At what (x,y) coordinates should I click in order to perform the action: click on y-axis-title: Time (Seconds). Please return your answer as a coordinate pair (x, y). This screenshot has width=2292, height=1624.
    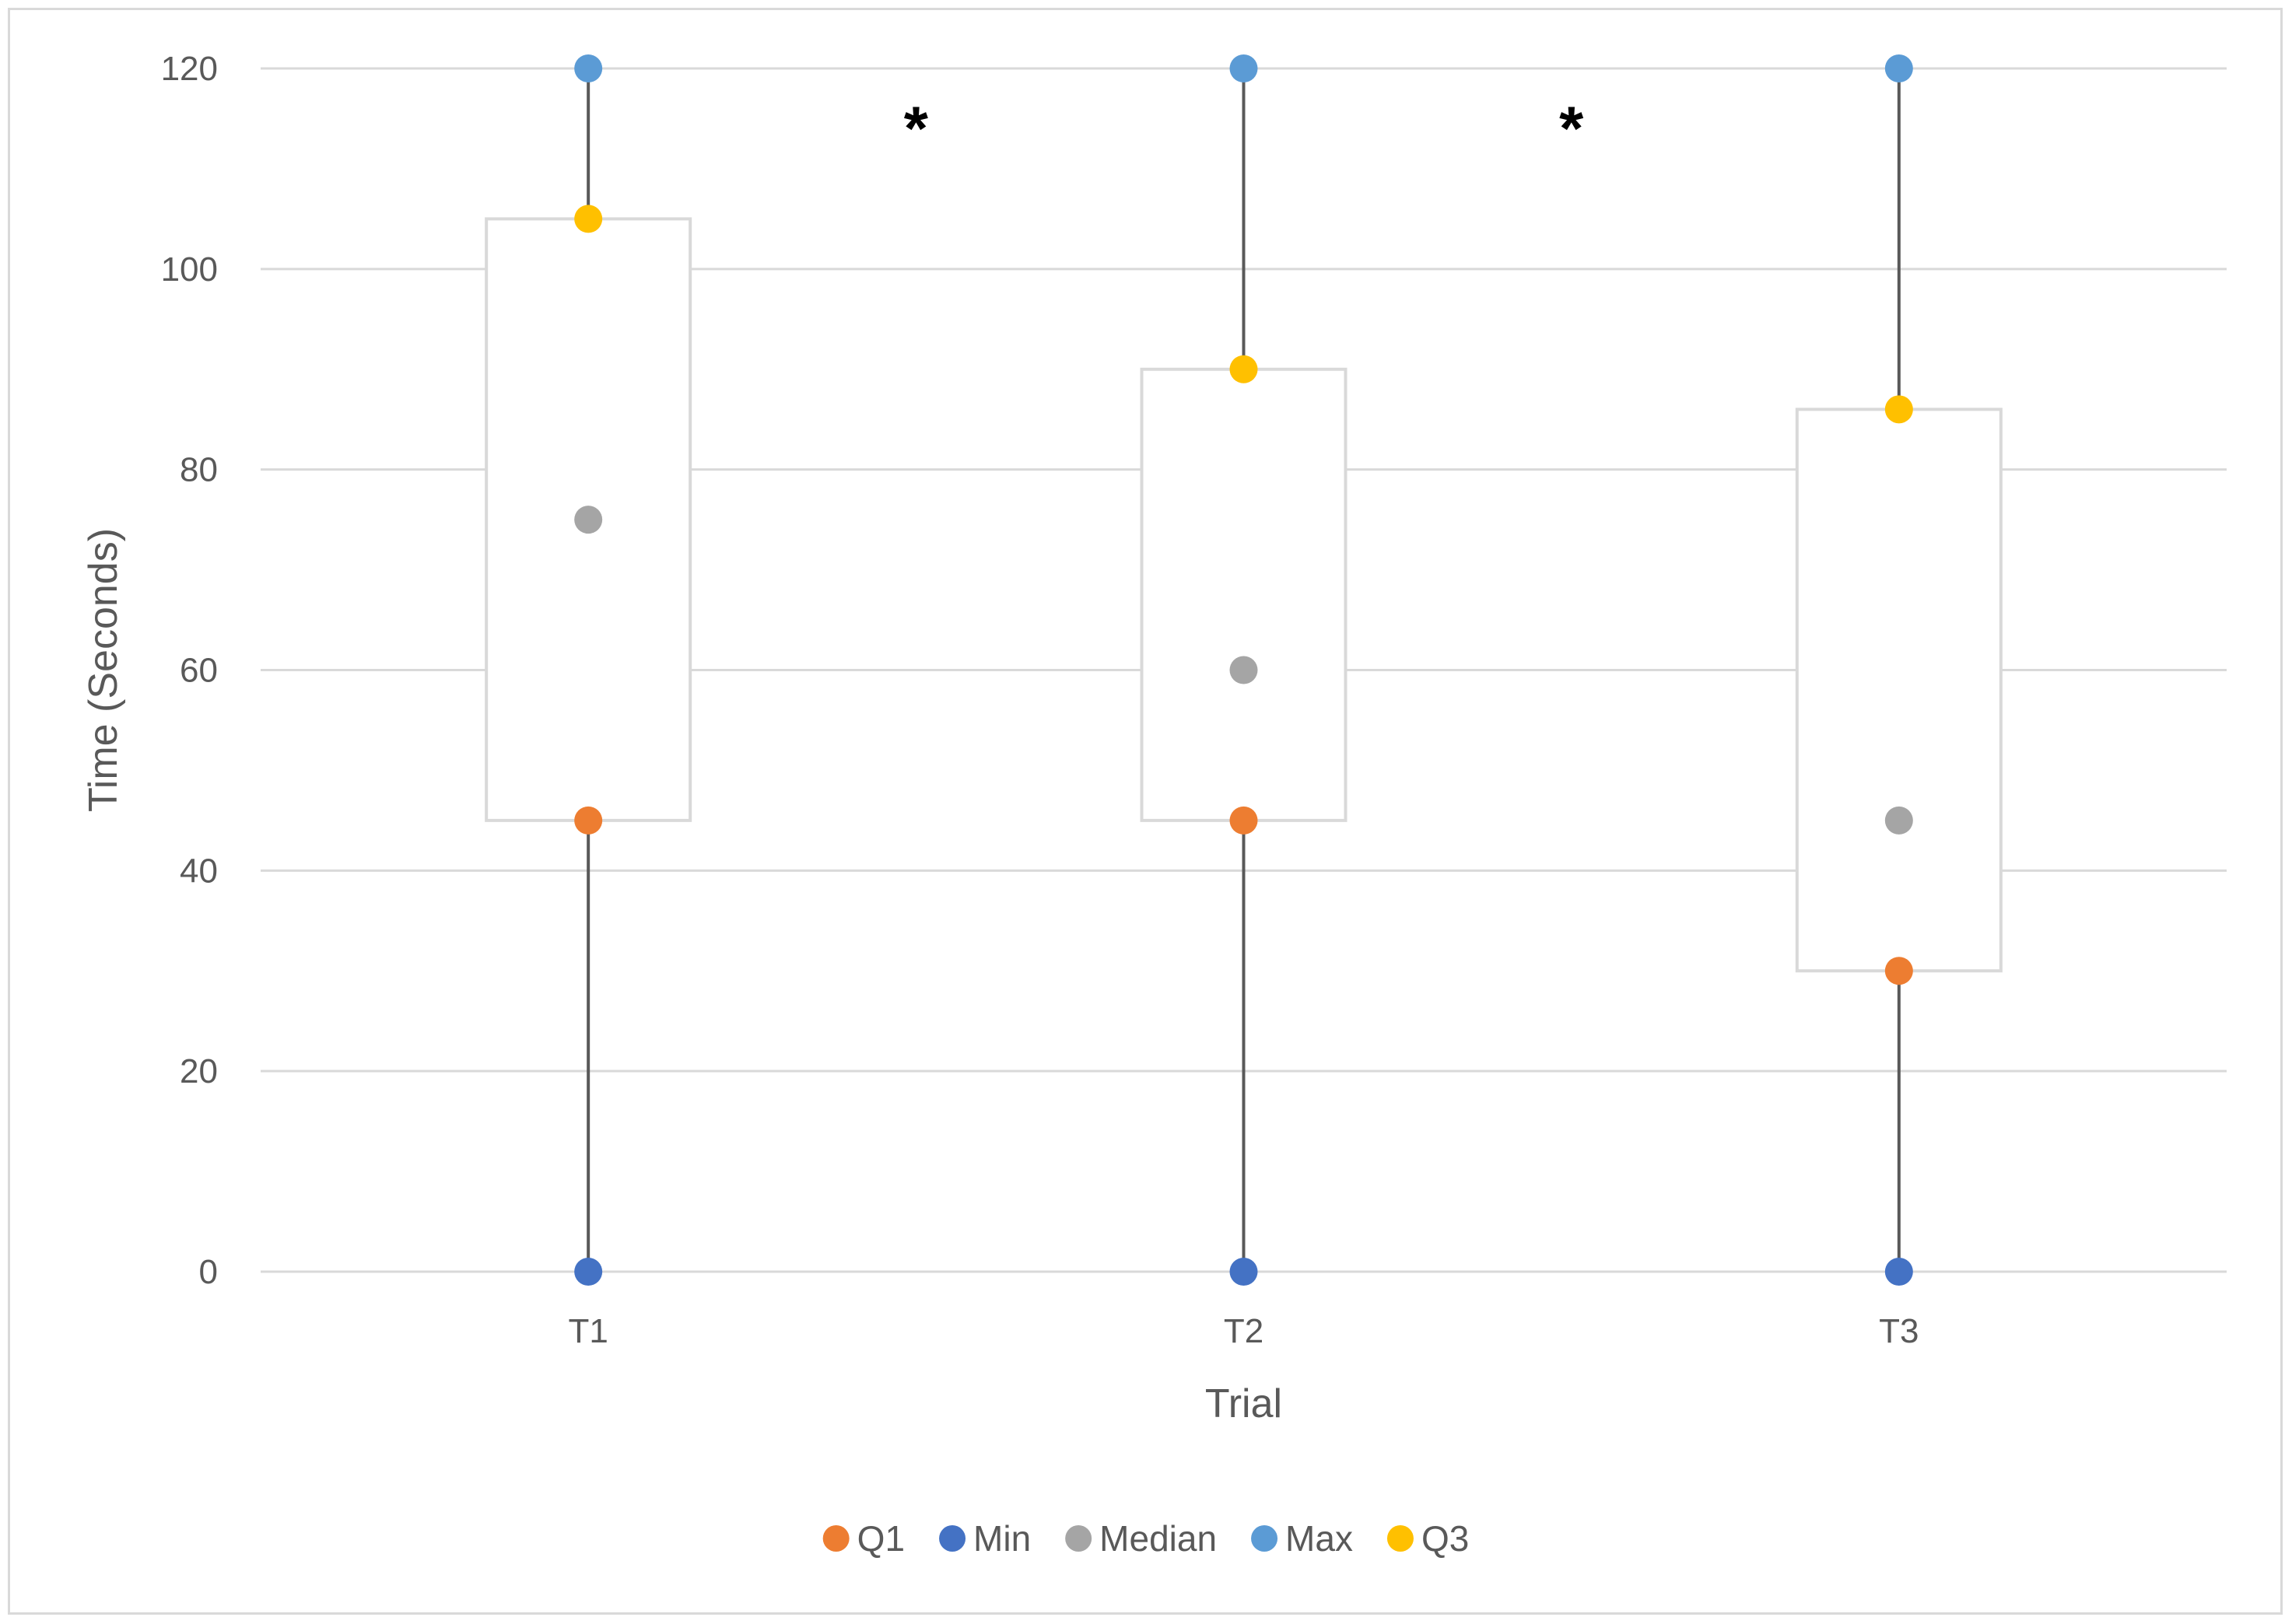
    Looking at the image, I should click on (103, 670).